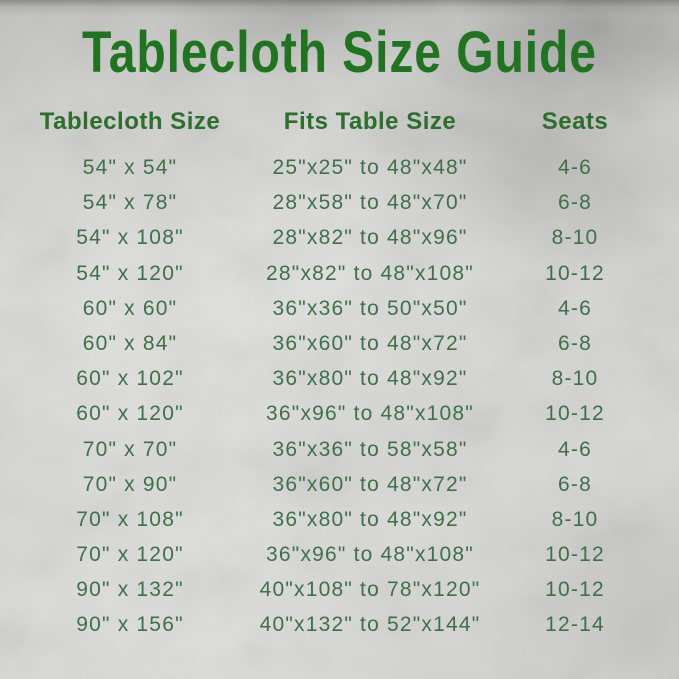 The image size is (679, 679). Describe the element at coordinates (370, 308) in the screenshot. I see `fits-table-size-cell: 36"x36" to 50"x50"` at that location.